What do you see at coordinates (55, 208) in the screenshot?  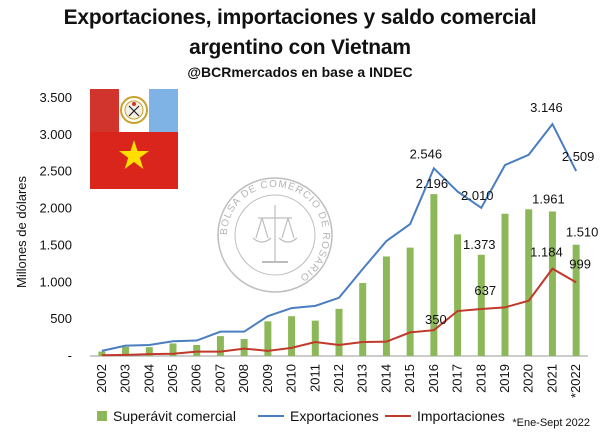 I see `y-tick-label: 2.000` at bounding box center [55, 208].